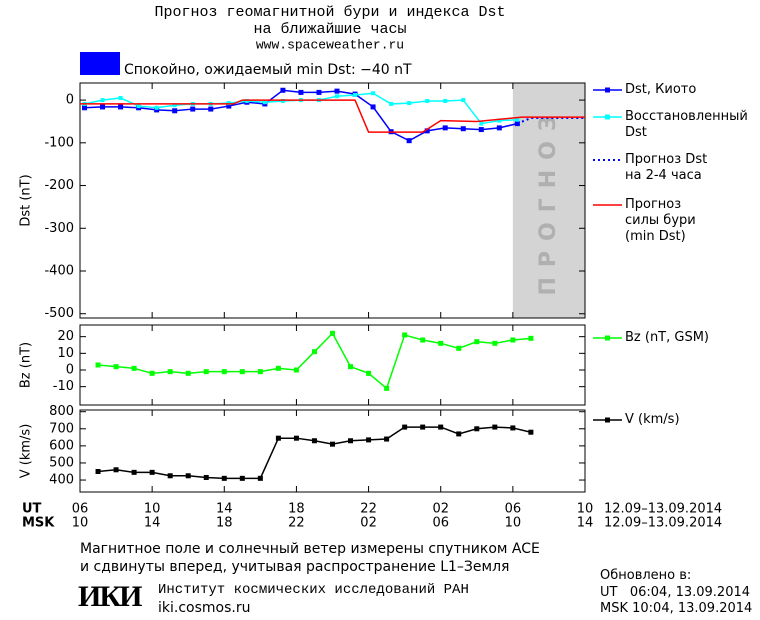 This screenshot has width=760, height=620. Describe the element at coordinates (59, 271) in the screenshot. I see `y-tick-label: -400` at that location.